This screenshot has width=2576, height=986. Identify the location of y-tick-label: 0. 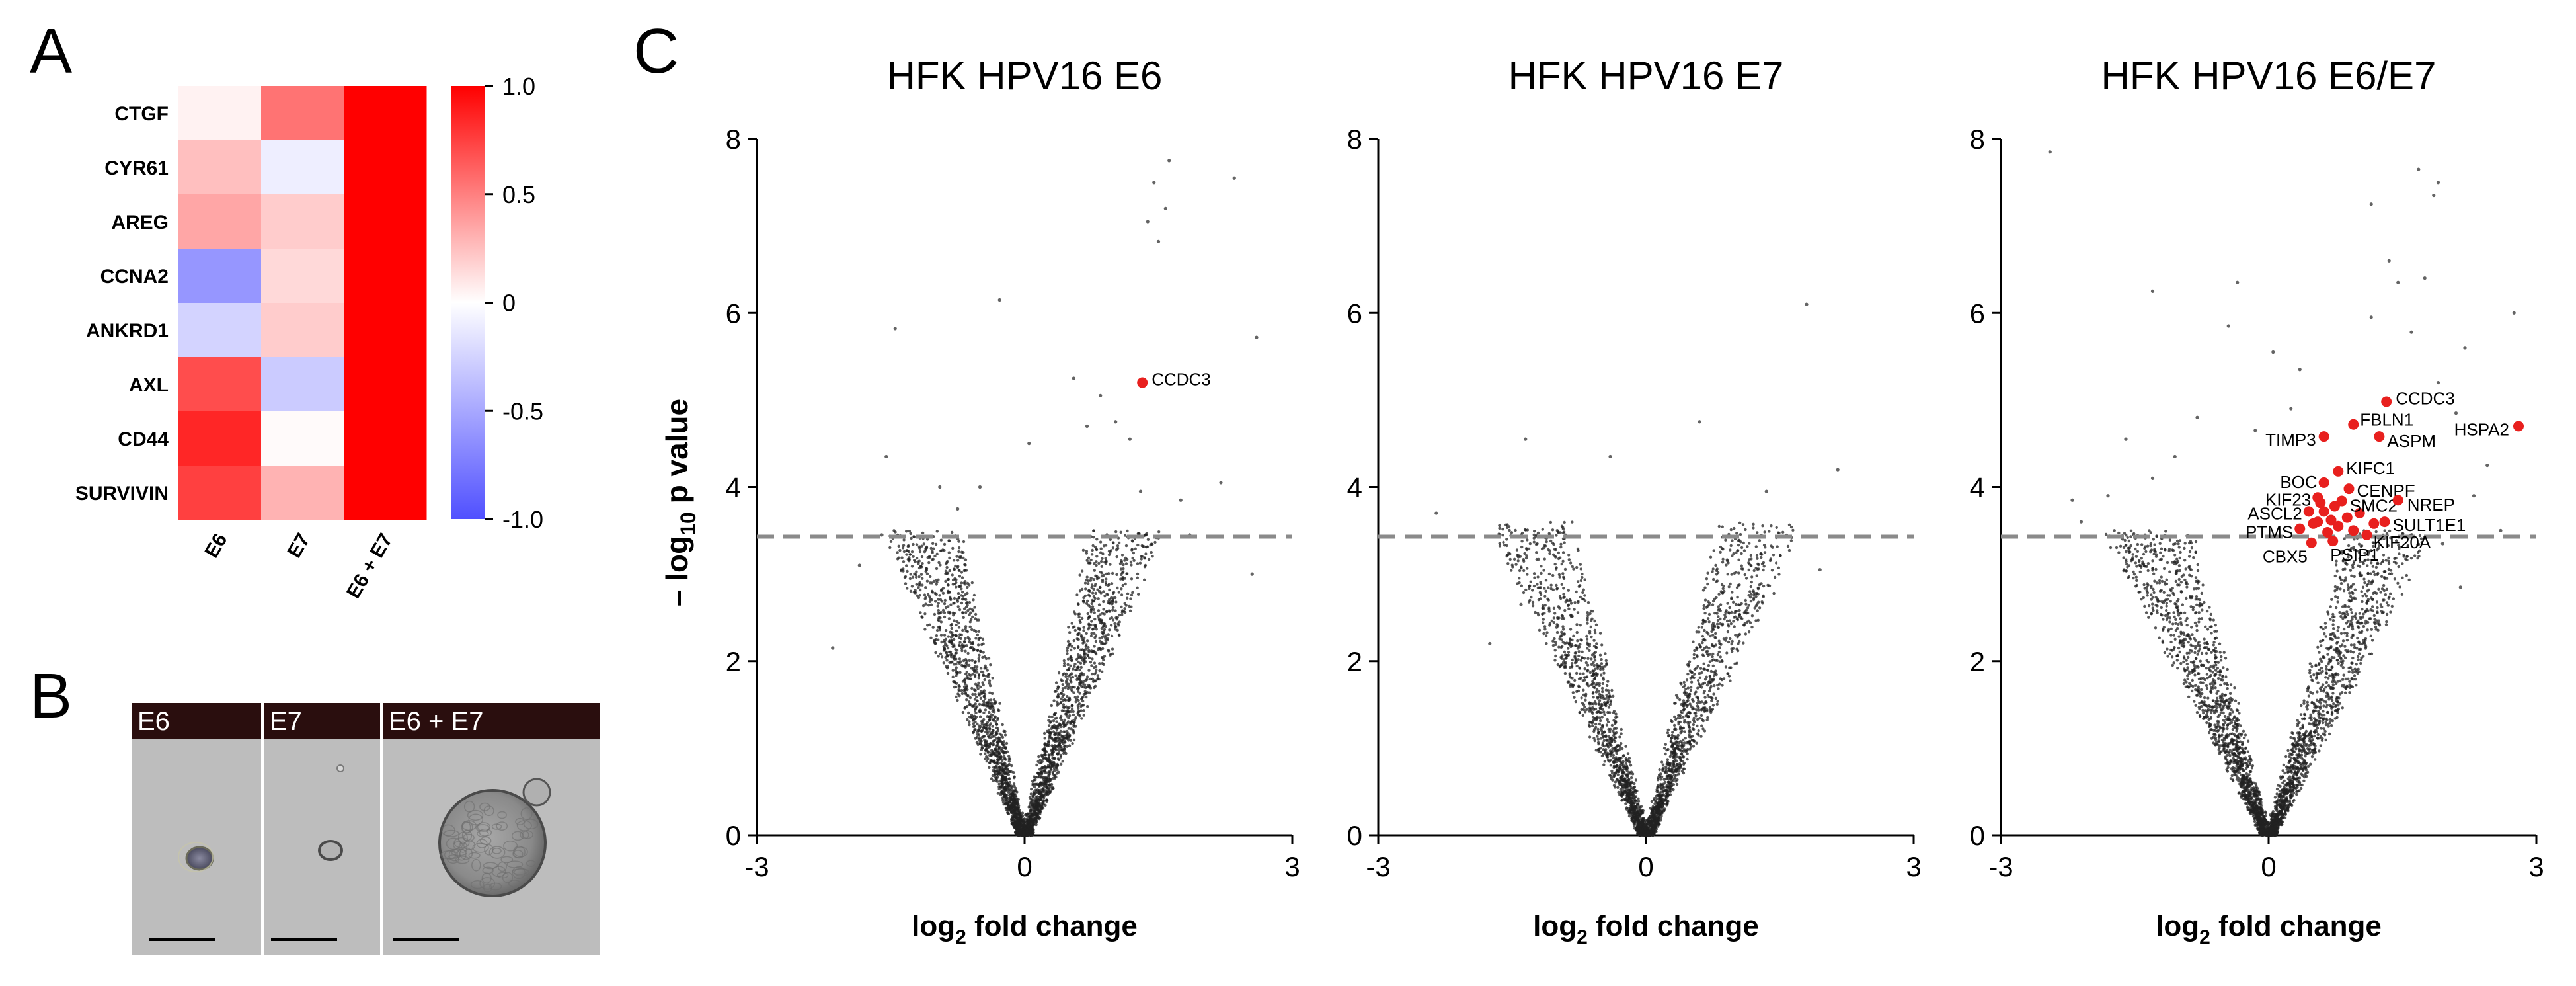
(733, 835).